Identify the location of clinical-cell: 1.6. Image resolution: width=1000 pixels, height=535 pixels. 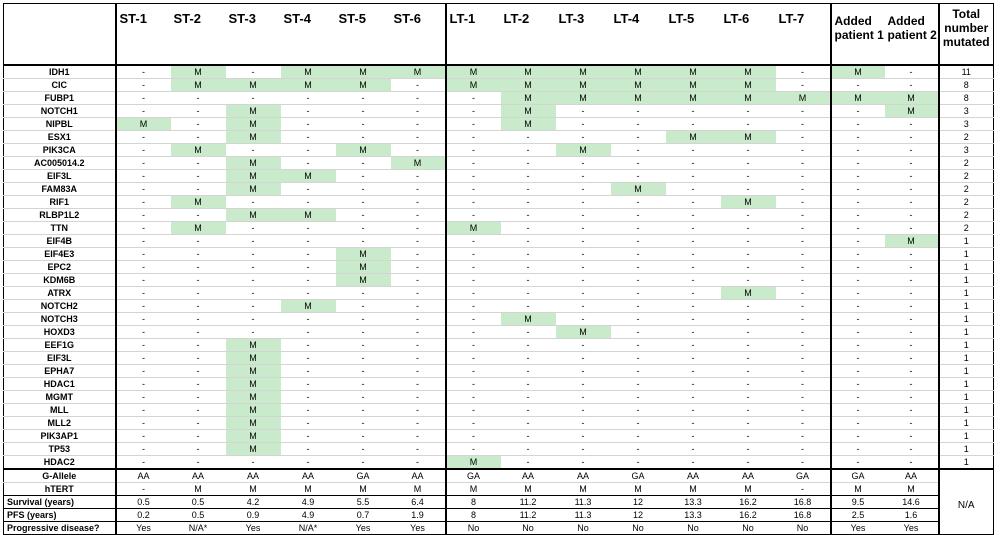
(911, 515).